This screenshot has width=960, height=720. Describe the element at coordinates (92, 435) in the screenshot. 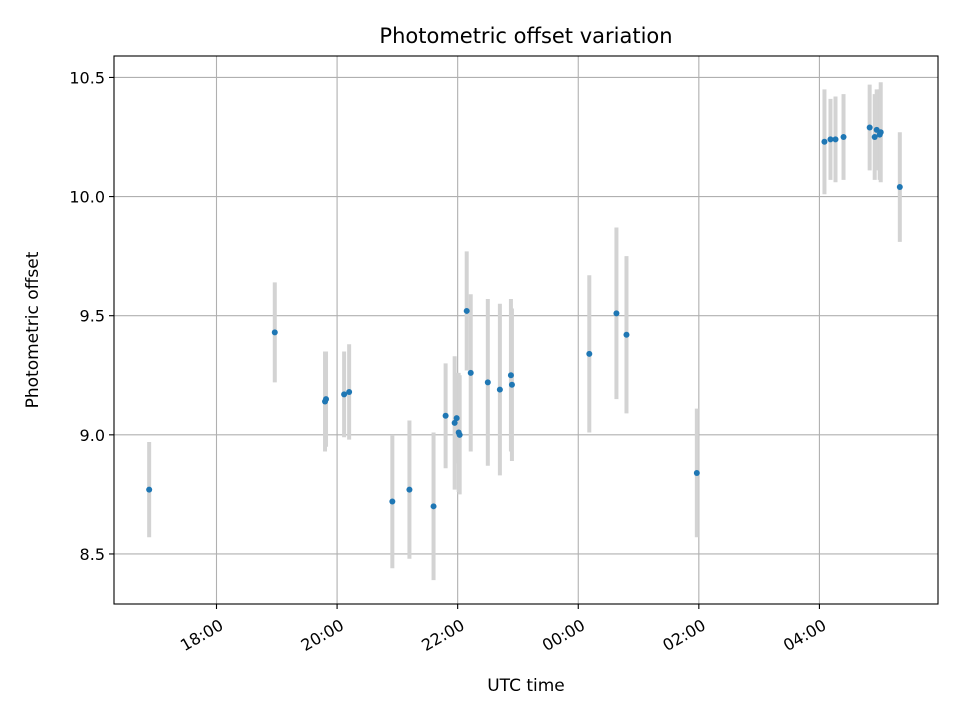

I see `y-tick-label: 9.0` at that location.